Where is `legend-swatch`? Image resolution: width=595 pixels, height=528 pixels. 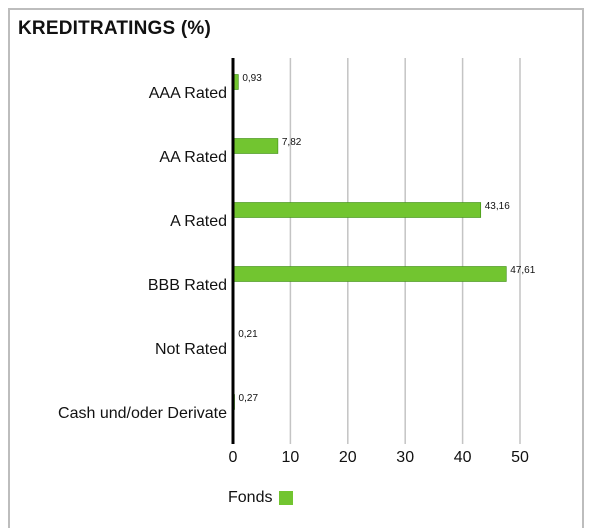
legend-swatch is located at coordinates (286, 498).